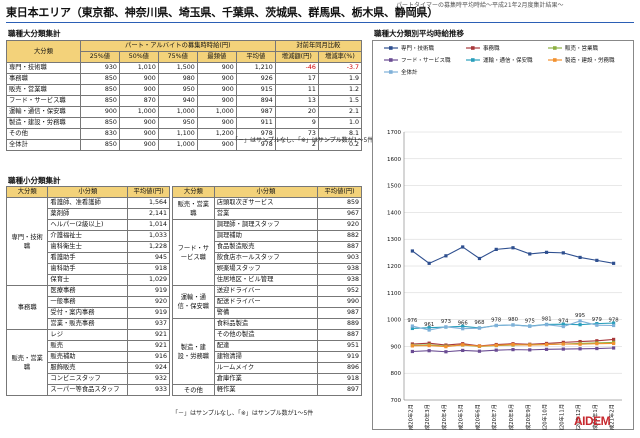  Describe the element at coordinates (340, 79) in the screenshot. I see `cell-rate: 1.9` at that location.